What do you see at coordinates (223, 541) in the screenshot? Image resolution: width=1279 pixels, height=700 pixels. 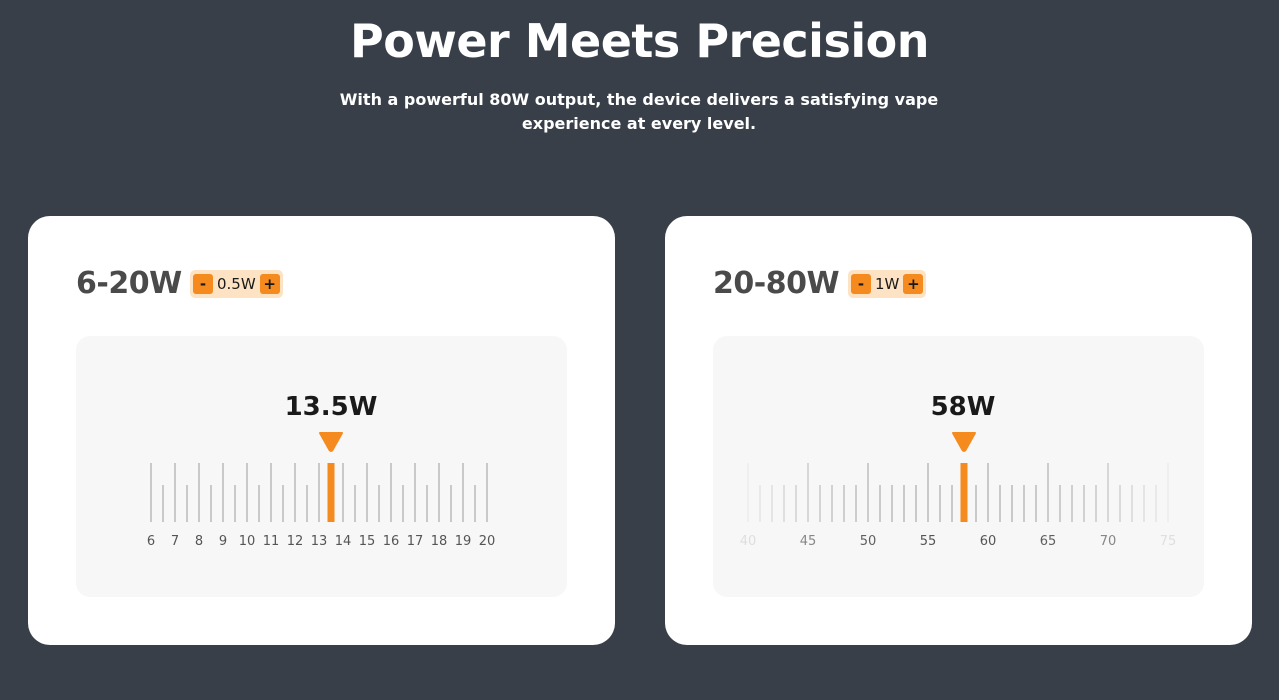 I see `tick-label: 9` at bounding box center [223, 541].